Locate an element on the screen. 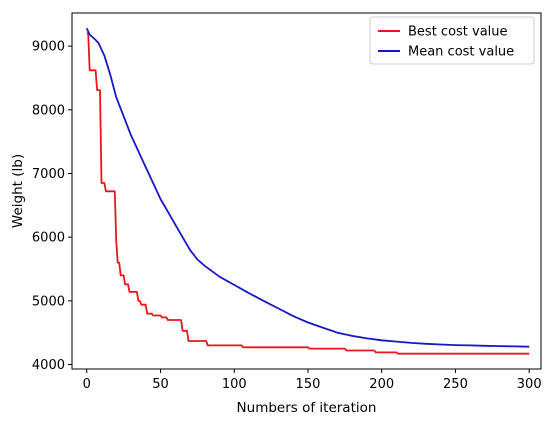 The width and height of the screenshot is (550, 421). legend-box is located at coordinates (452, 40).